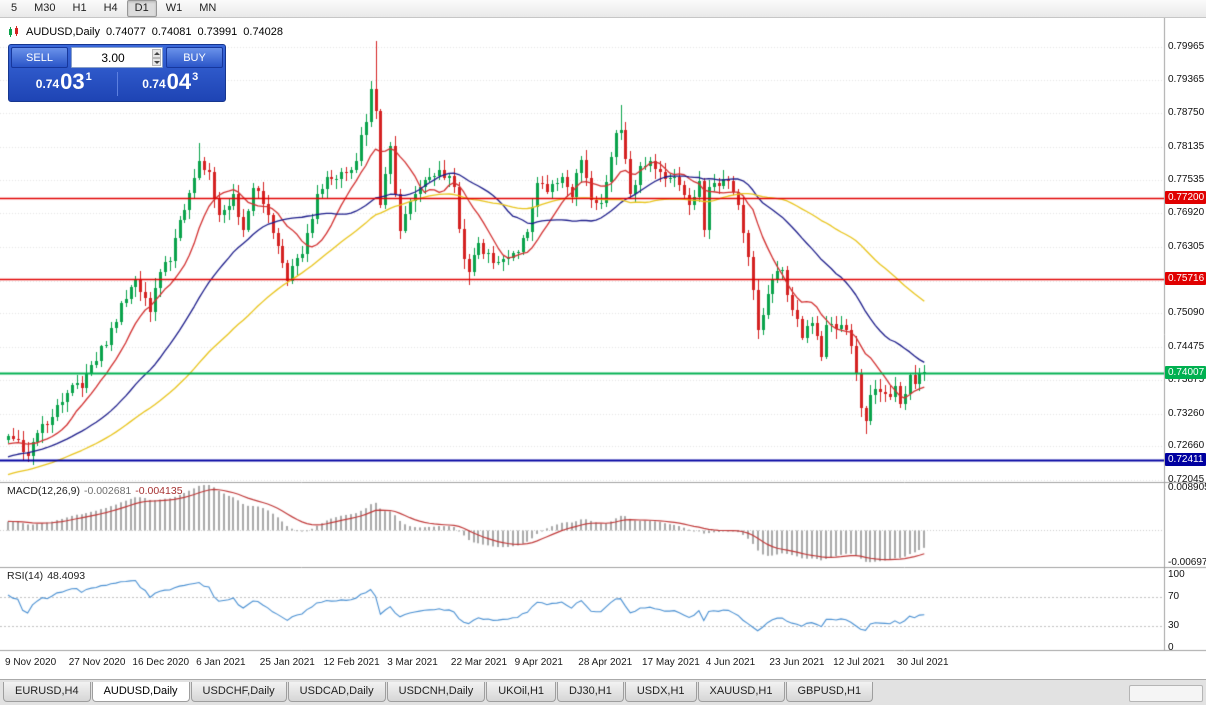 The image size is (1206, 705). Describe the element at coordinates (154, 84) in the screenshot. I see `buy-price-head: 0.74` at that location.